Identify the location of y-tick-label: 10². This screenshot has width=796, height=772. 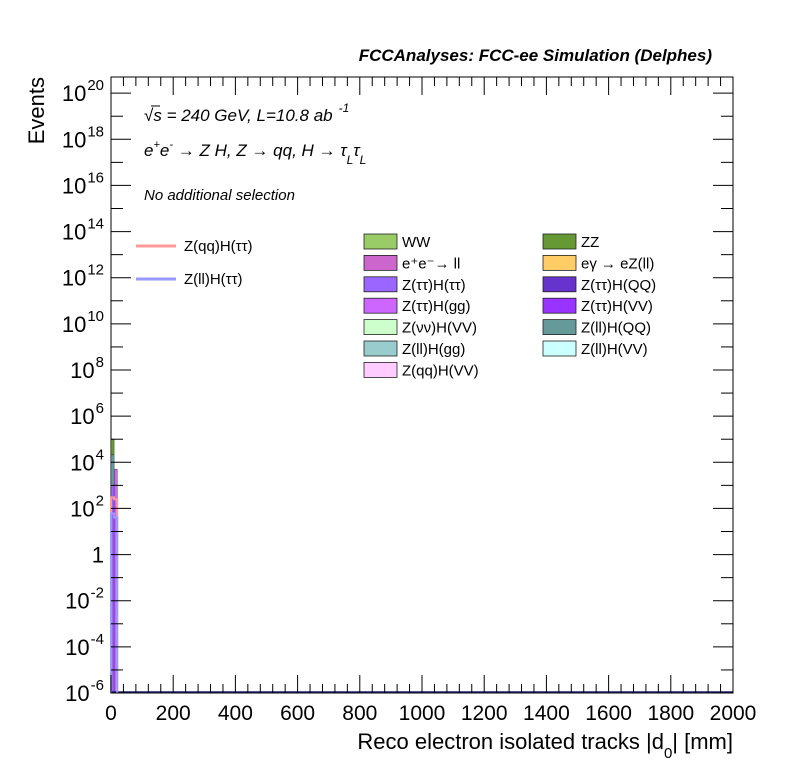
(87, 506).